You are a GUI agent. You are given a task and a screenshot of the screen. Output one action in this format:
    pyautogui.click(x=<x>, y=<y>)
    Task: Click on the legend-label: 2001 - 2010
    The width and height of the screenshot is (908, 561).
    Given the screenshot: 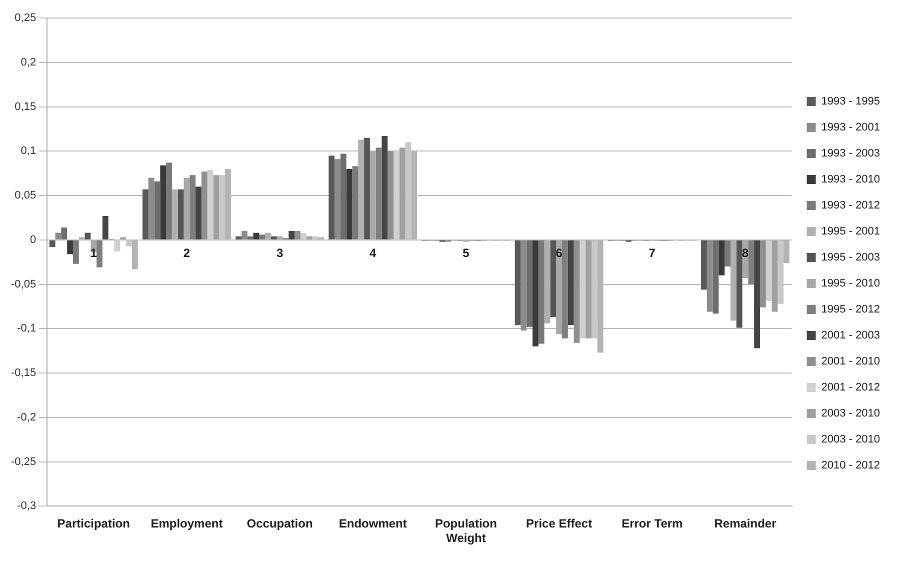 What is the action you would take?
    pyautogui.click(x=850, y=362)
    